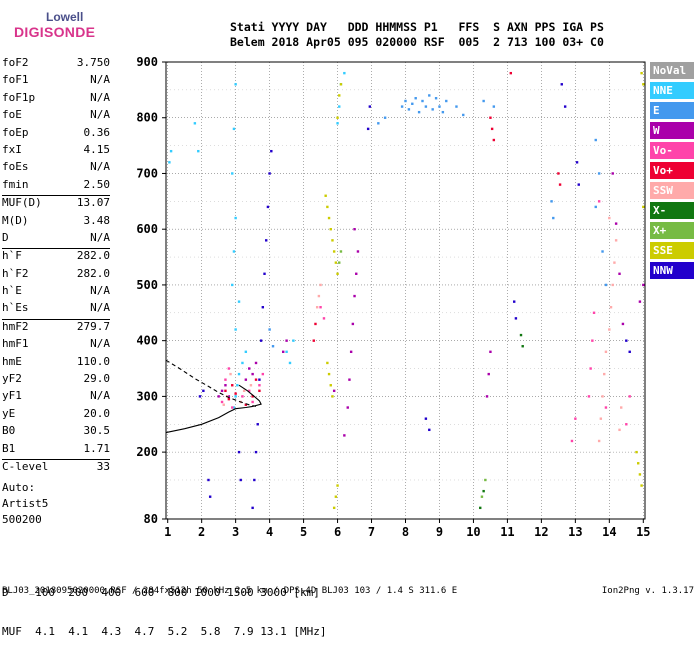 The image size is (700, 651). Describe the element at coordinates (151, 519) in the screenshot. I see `y-tick-label: 80` at that location.